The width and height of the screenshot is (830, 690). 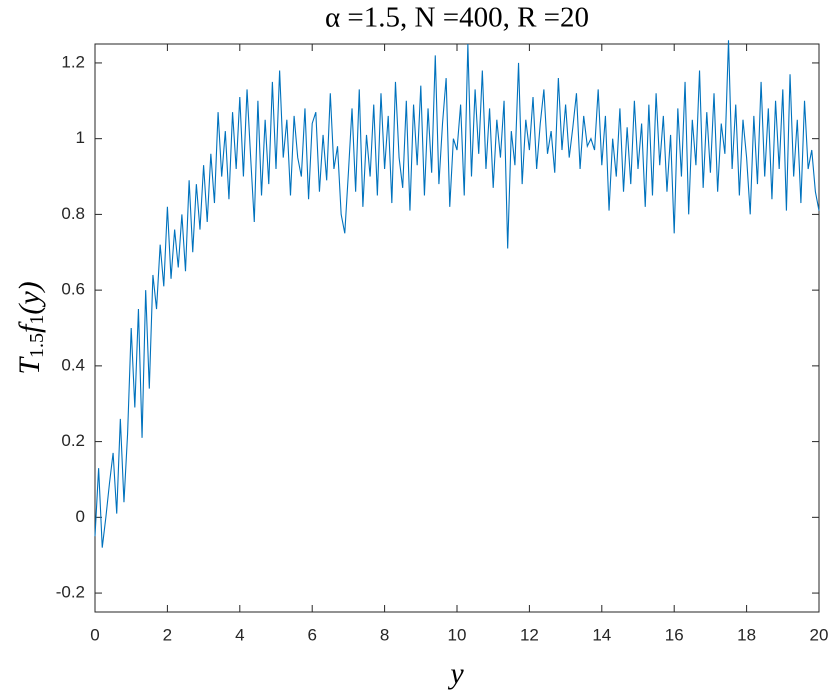 What do you see at coordinates (455, 673) in the screenshot?
I see `x-axis-label: y` at bounding box center [455, 673].